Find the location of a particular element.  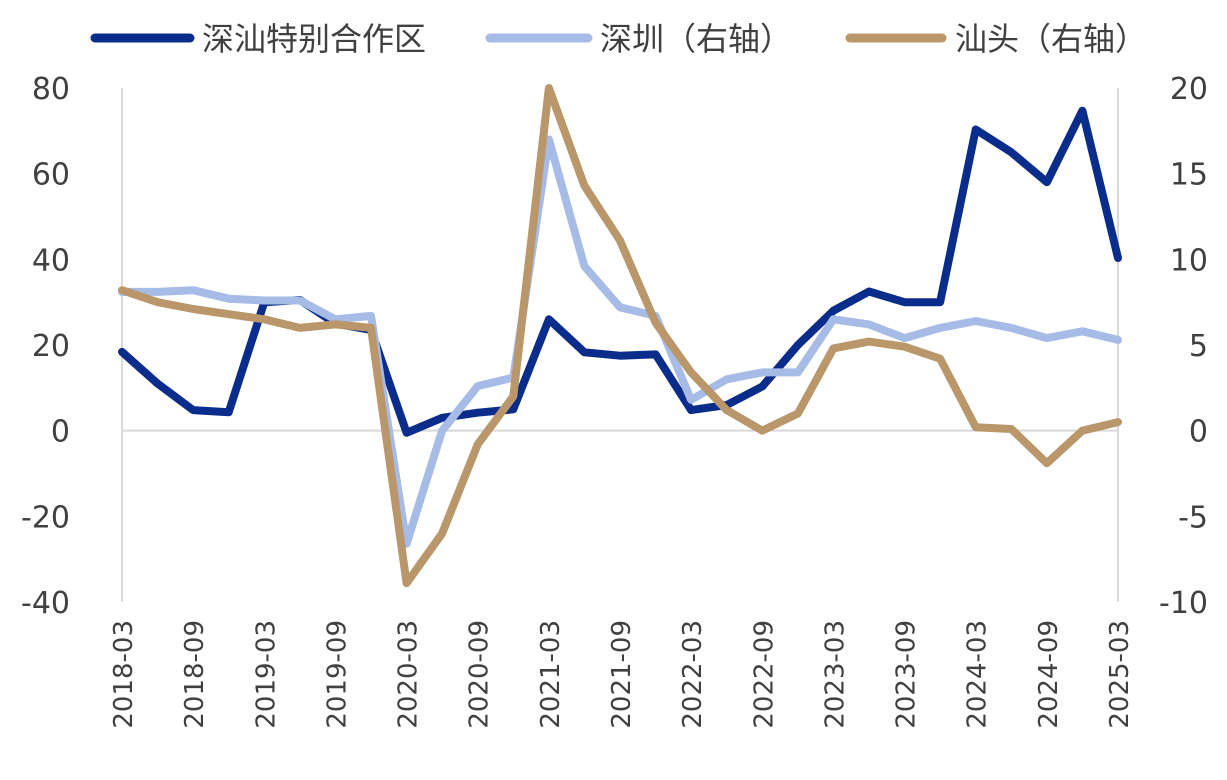

x-tick-label: 2024-09 is located at coordinates (1049, 674).